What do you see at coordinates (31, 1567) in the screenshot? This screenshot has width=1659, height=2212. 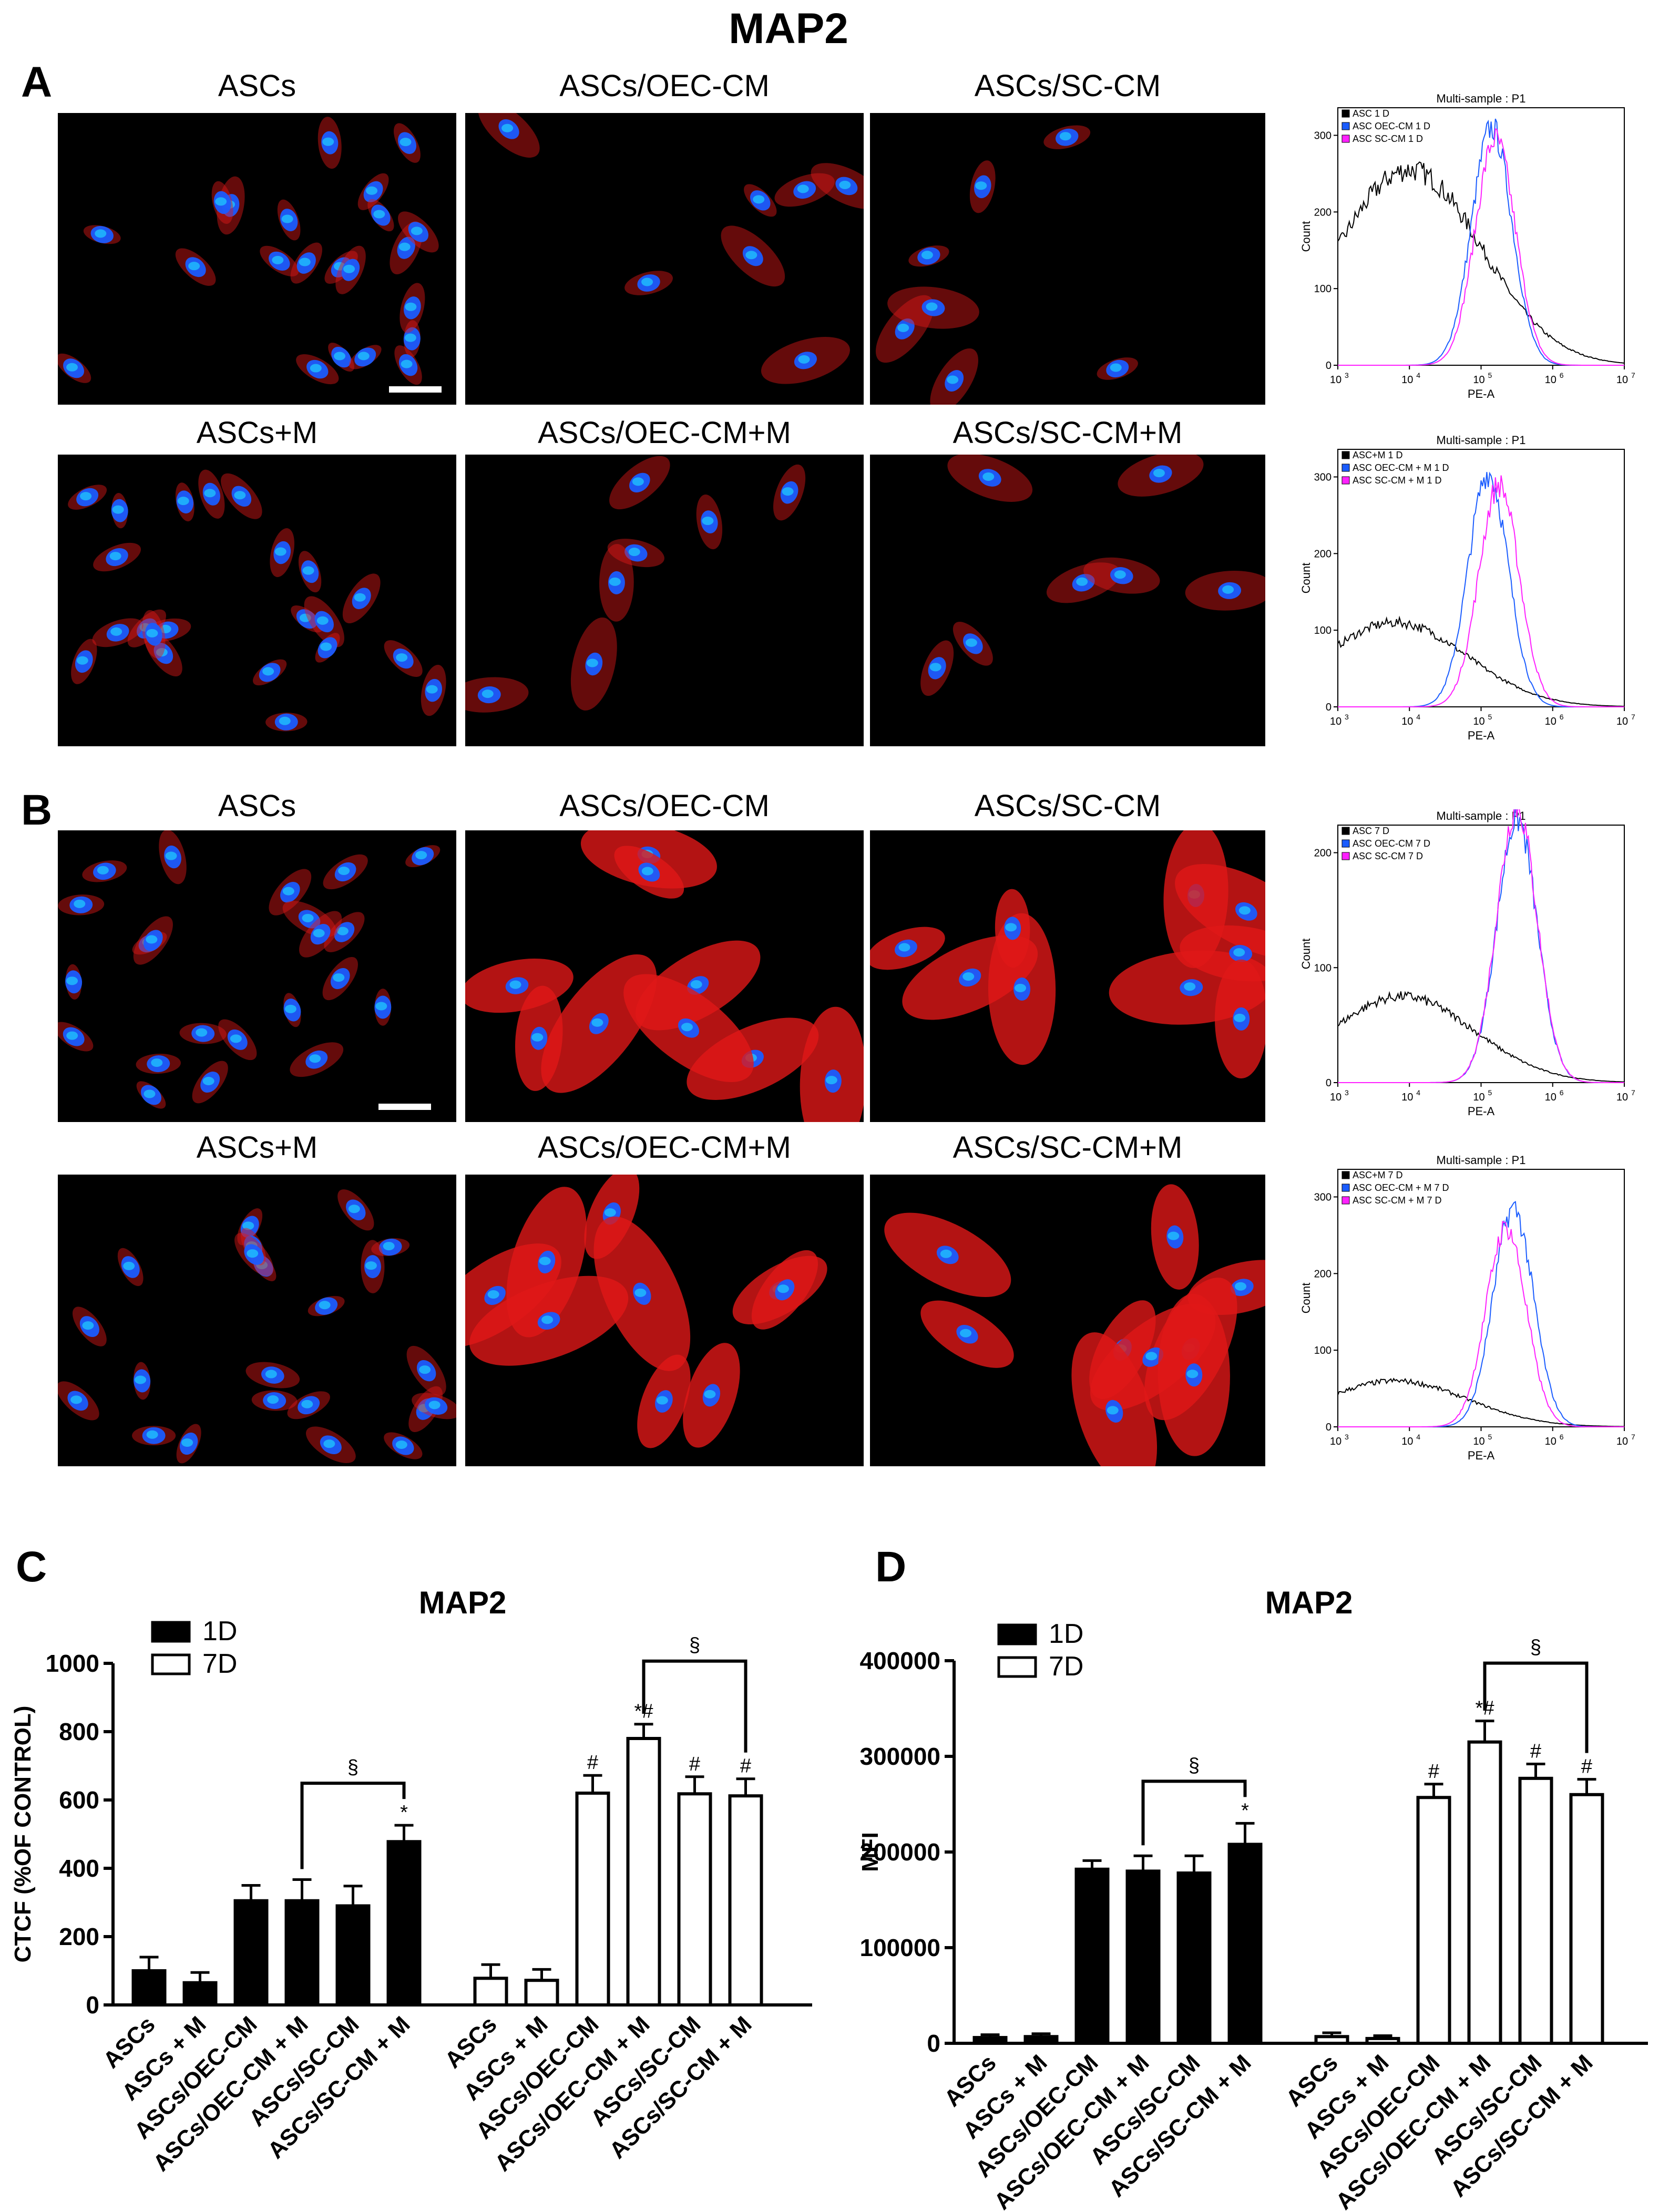 I see `panel-letter-c: C` at bounding box center [31, 1567].